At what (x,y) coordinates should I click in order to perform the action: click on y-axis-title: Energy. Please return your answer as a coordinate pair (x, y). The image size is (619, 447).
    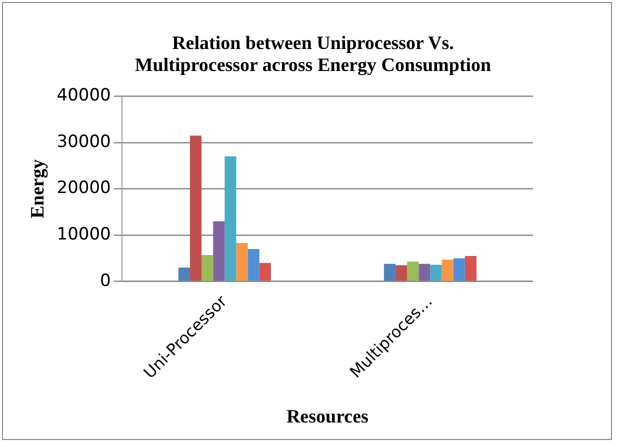
    Looking at the image, I should click on (37, 188).